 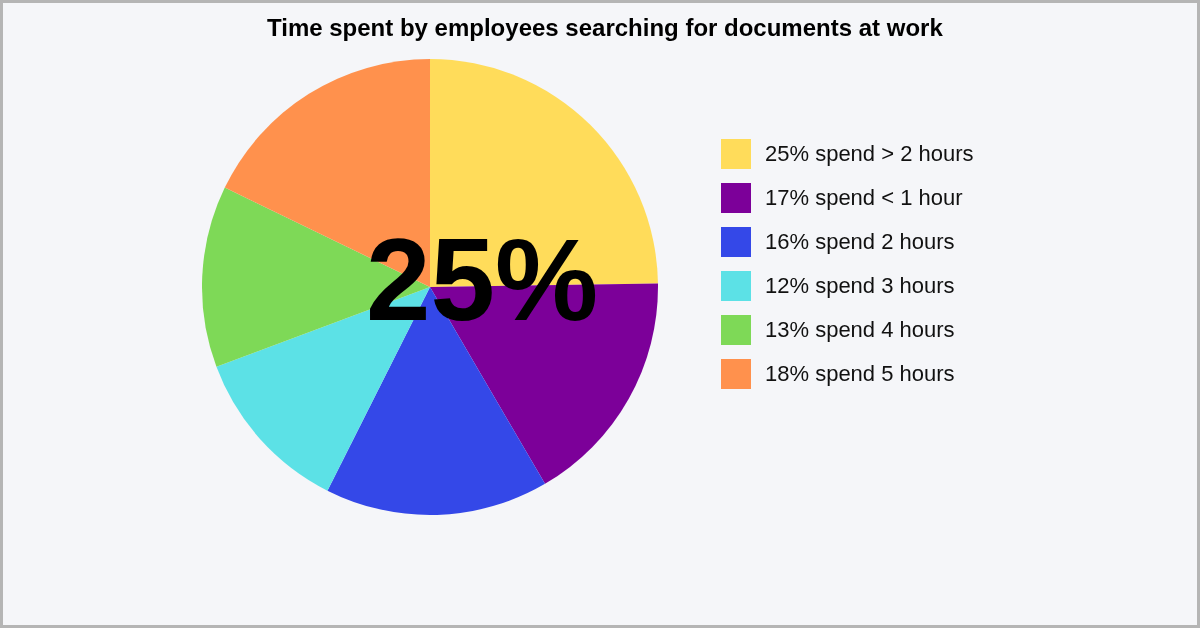 What do you see at coordinates (860, 285) in the screenshot?
I see `legend-label: 12% spend 3 hours` at bounding box center [860, 285].